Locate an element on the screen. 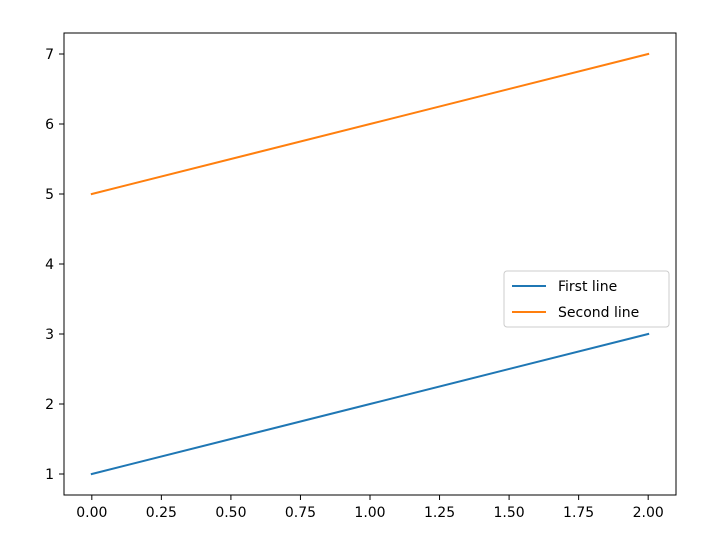 This screenshot has height=542, width=719. x-tick-label: 2.00 is located at coordinates (648, 513).